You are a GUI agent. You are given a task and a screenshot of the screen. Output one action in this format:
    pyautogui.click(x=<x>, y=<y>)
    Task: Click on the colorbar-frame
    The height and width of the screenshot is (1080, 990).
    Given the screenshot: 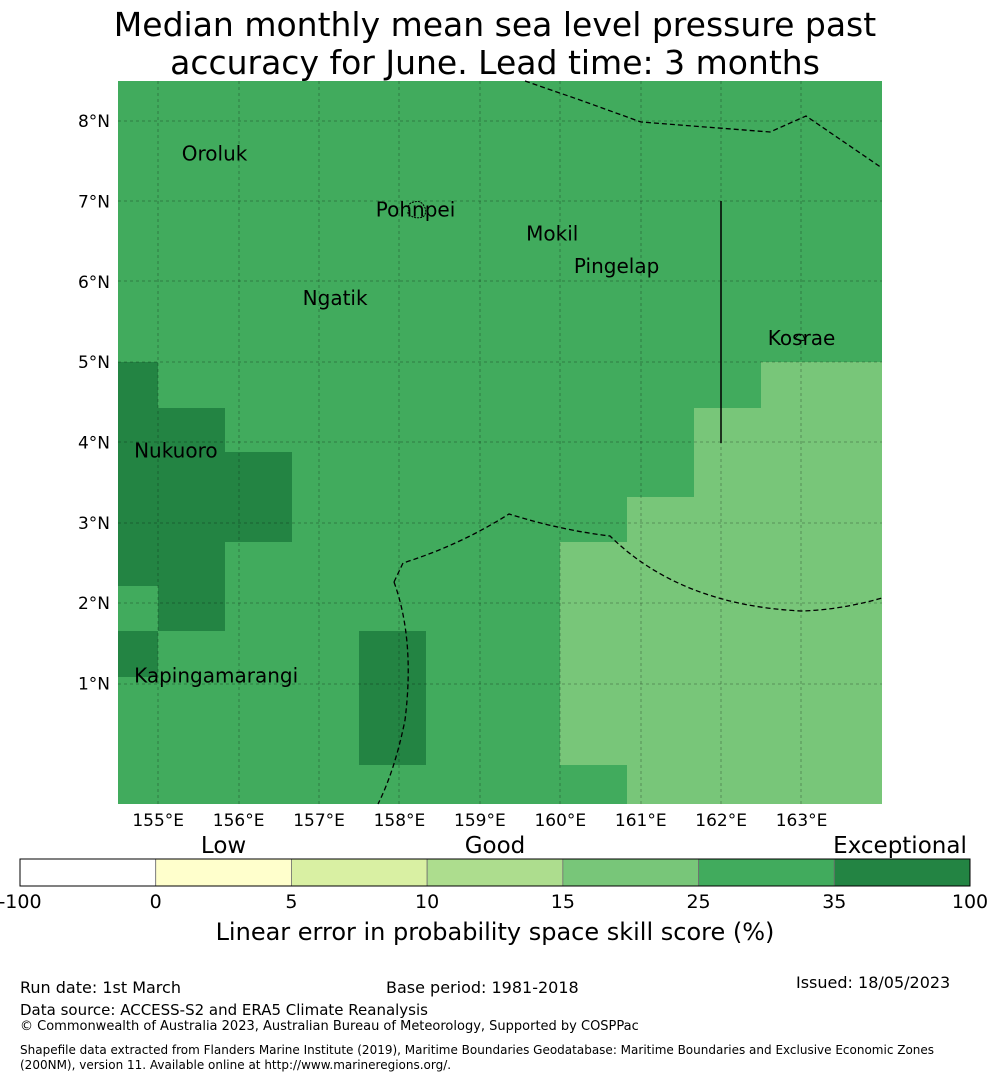 What is the action you would take?
    pyautogui.click(x=495, y=872)
    